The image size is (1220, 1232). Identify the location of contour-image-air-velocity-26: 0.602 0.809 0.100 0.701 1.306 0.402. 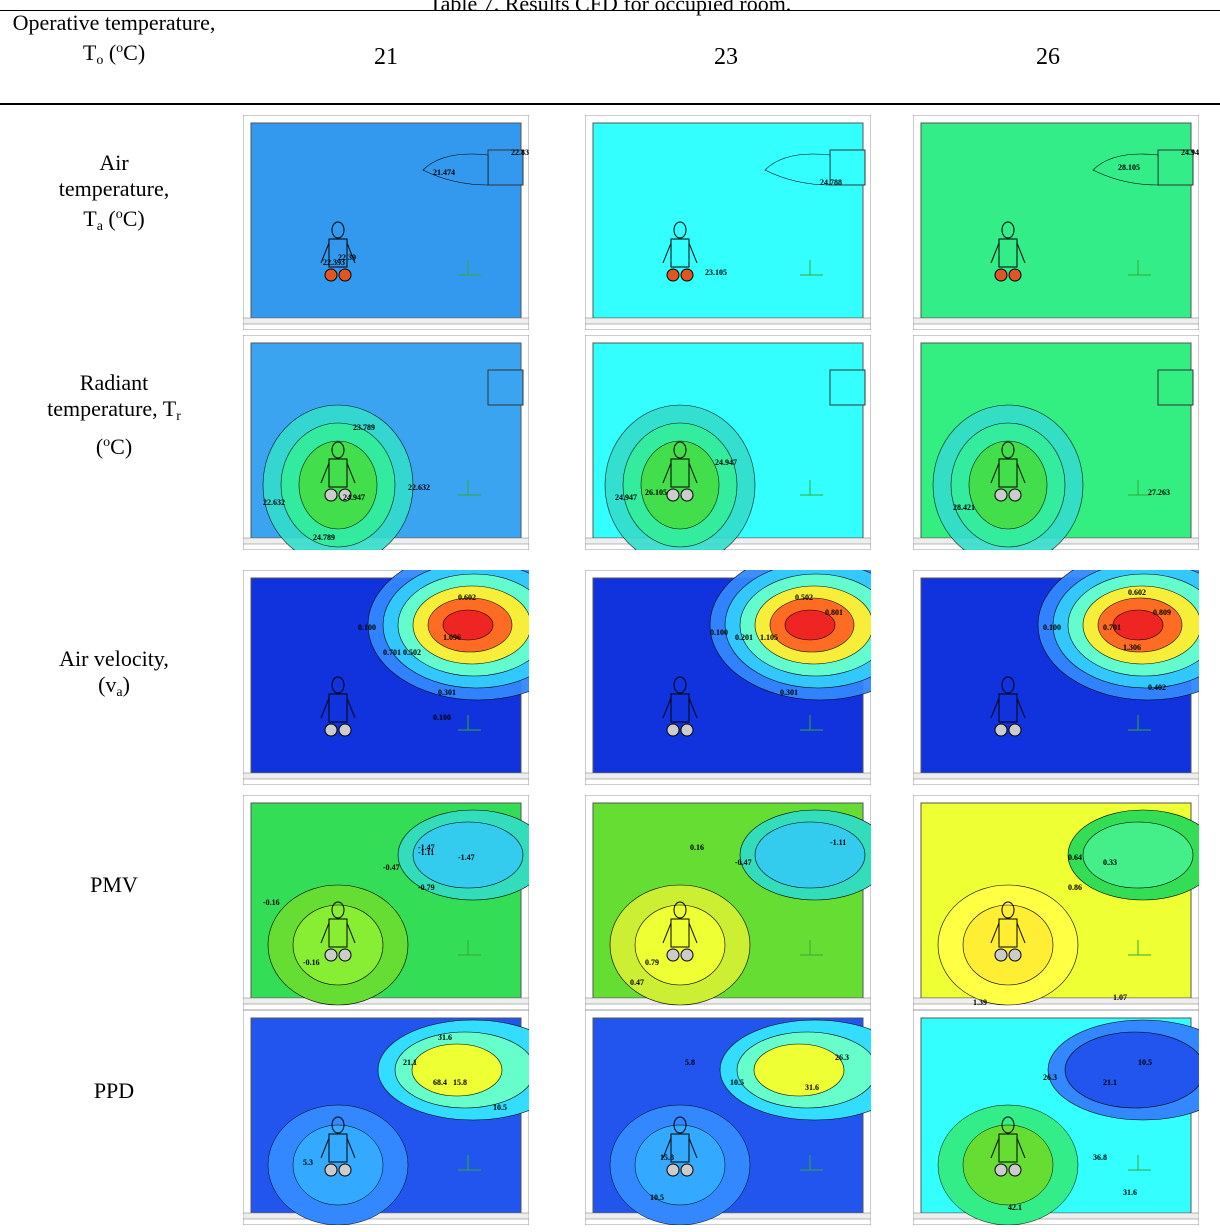
(1056, 677).